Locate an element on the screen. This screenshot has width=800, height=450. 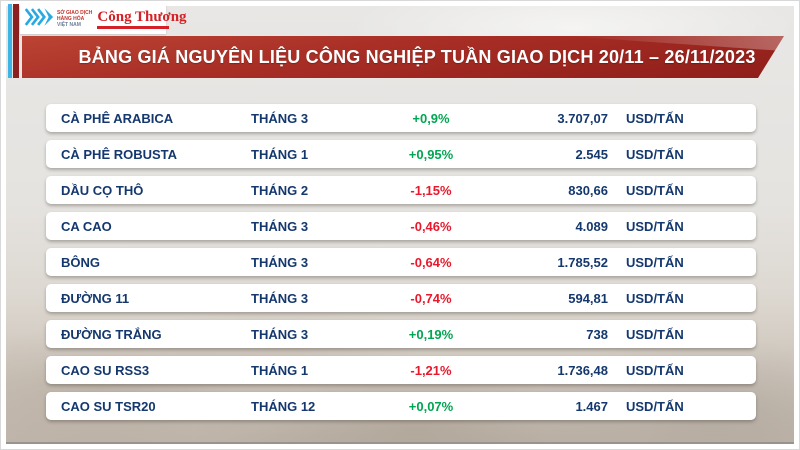
change-percent-cell: -0,74% is located at coordinates (431, 298).